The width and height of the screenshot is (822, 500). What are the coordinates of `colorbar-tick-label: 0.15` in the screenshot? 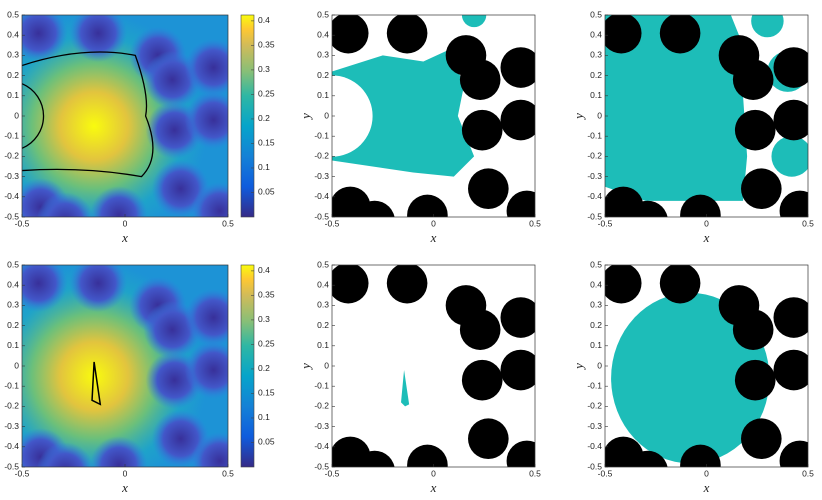 It's located at (266, 393).